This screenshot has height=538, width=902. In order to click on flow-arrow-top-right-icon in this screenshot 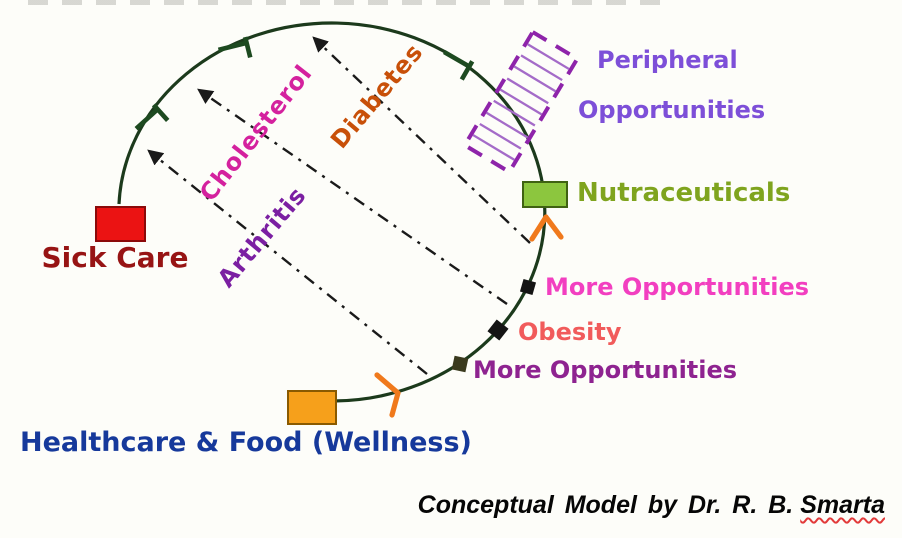, I will do `click(458, 65)`.